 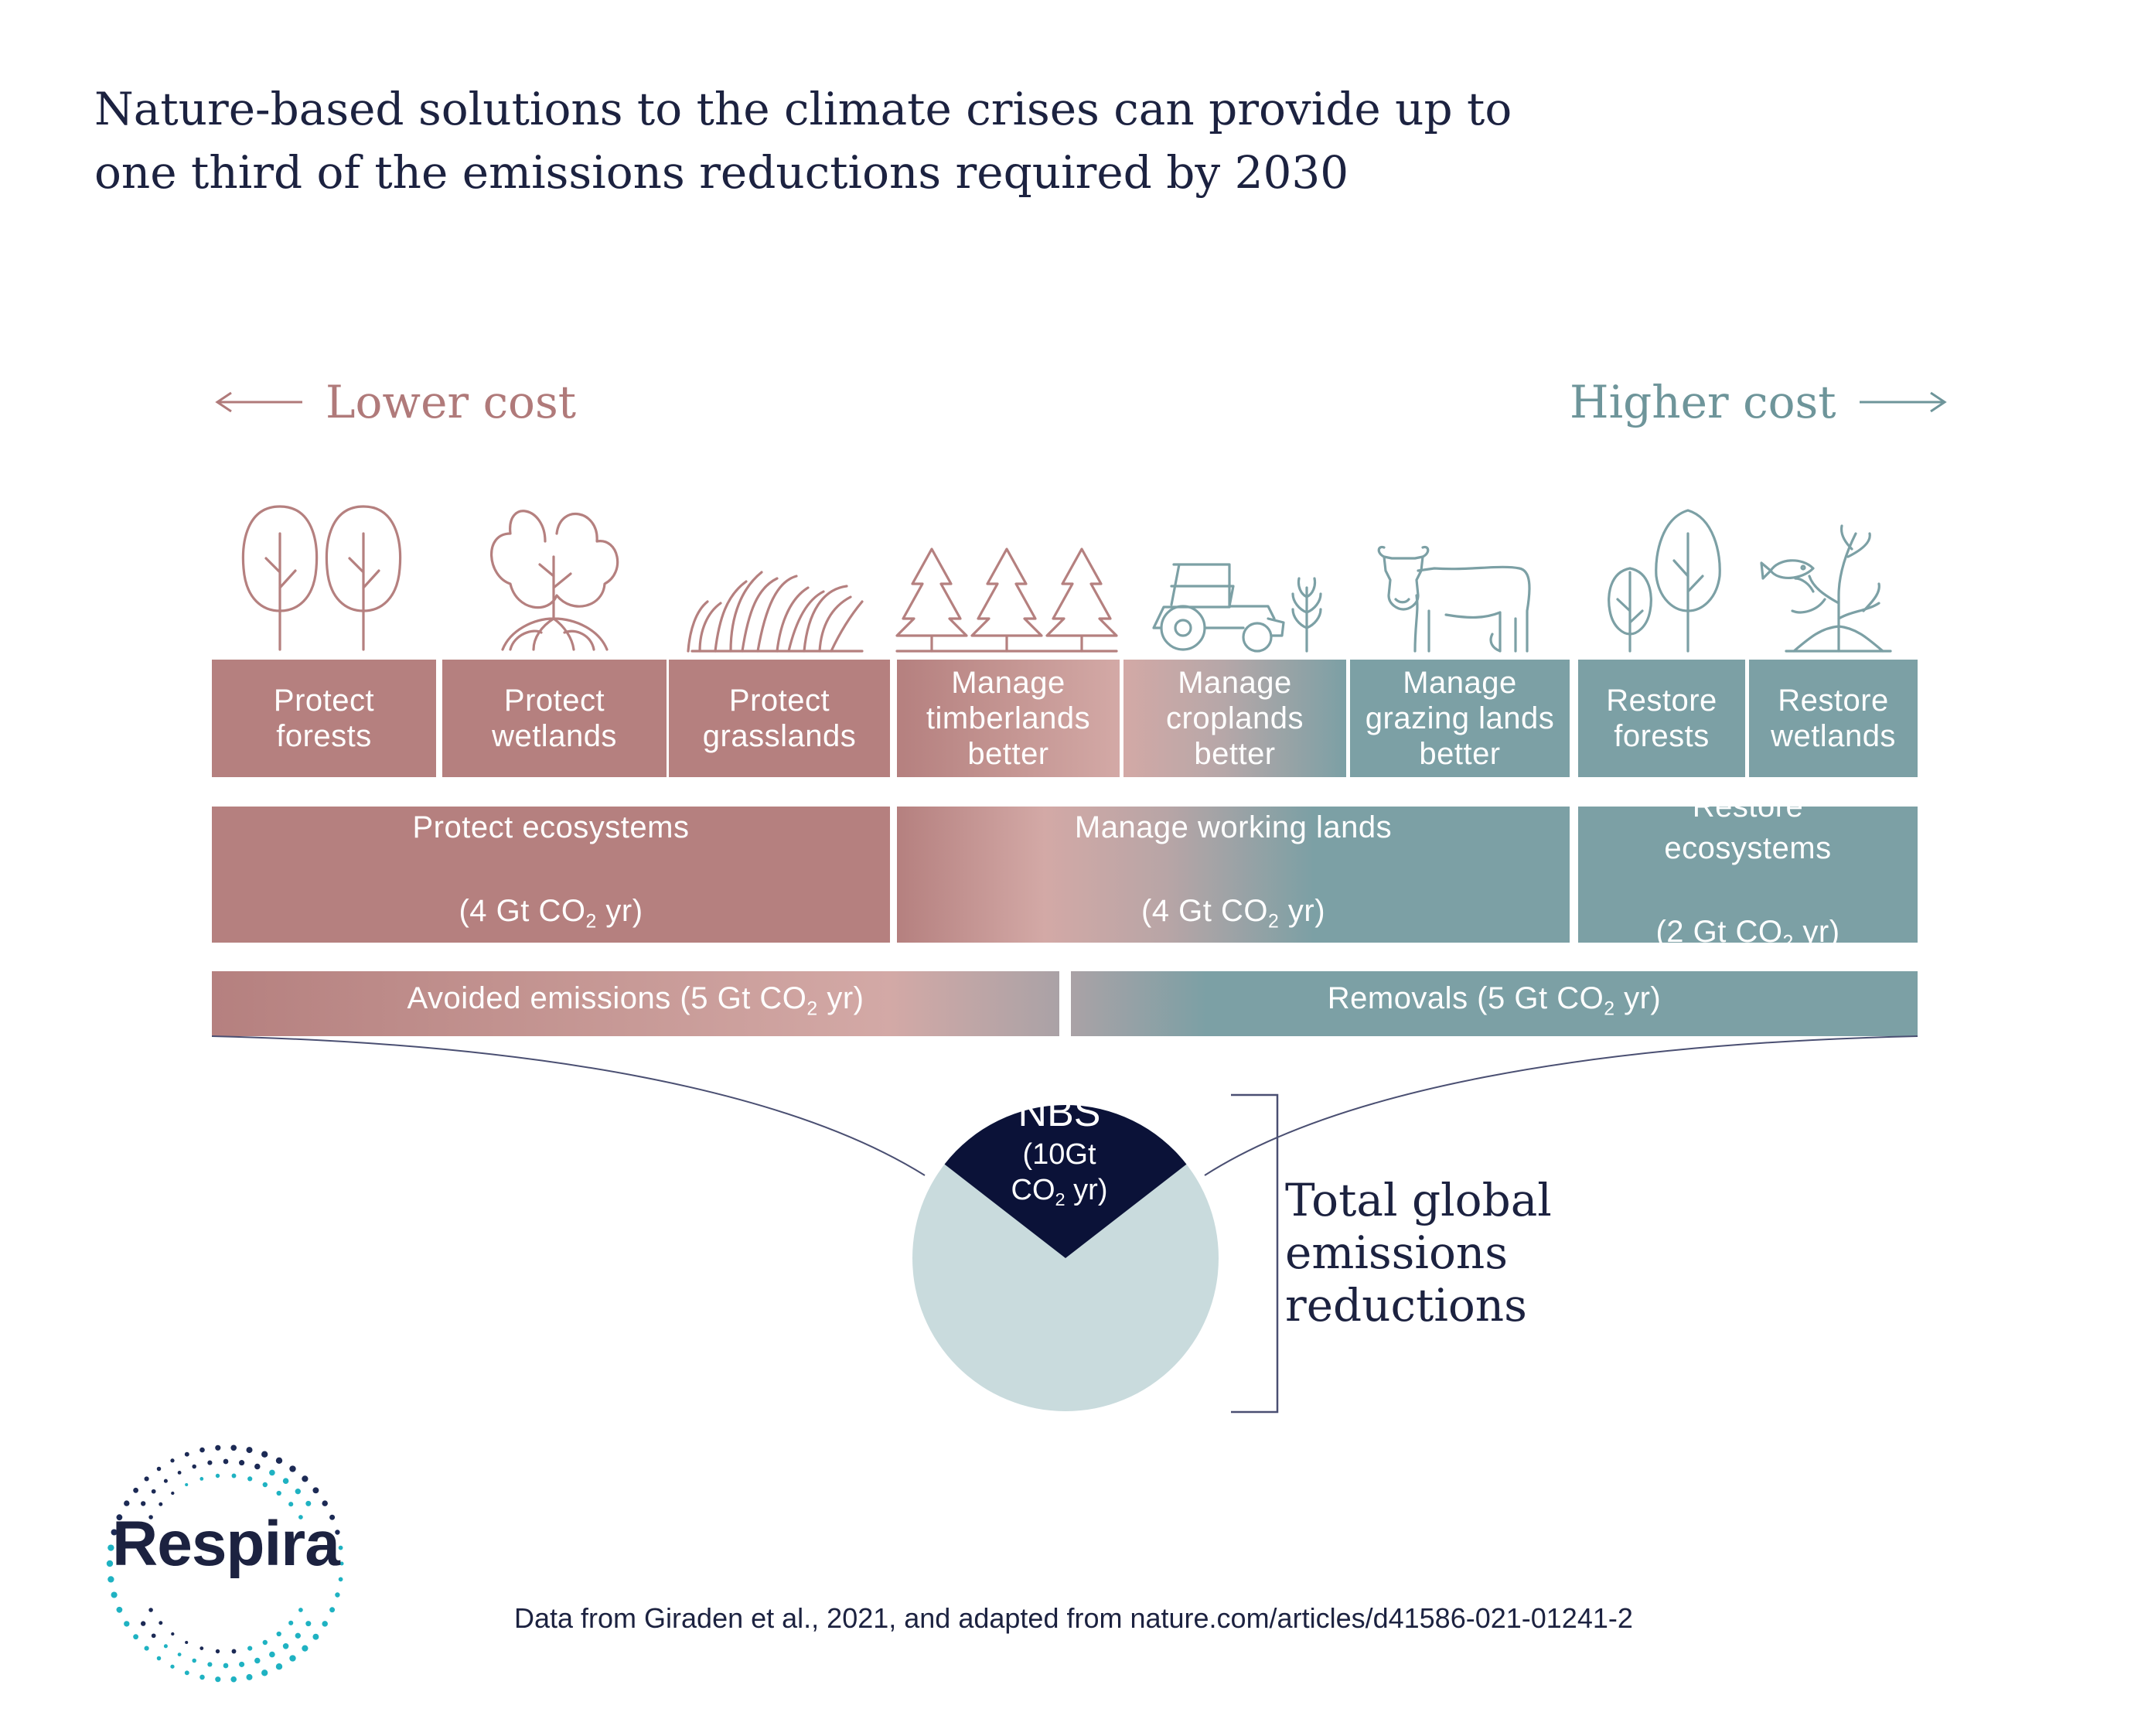 I want to click on action-box-protect-forests: Protect forests, so click(x=324, y=718).